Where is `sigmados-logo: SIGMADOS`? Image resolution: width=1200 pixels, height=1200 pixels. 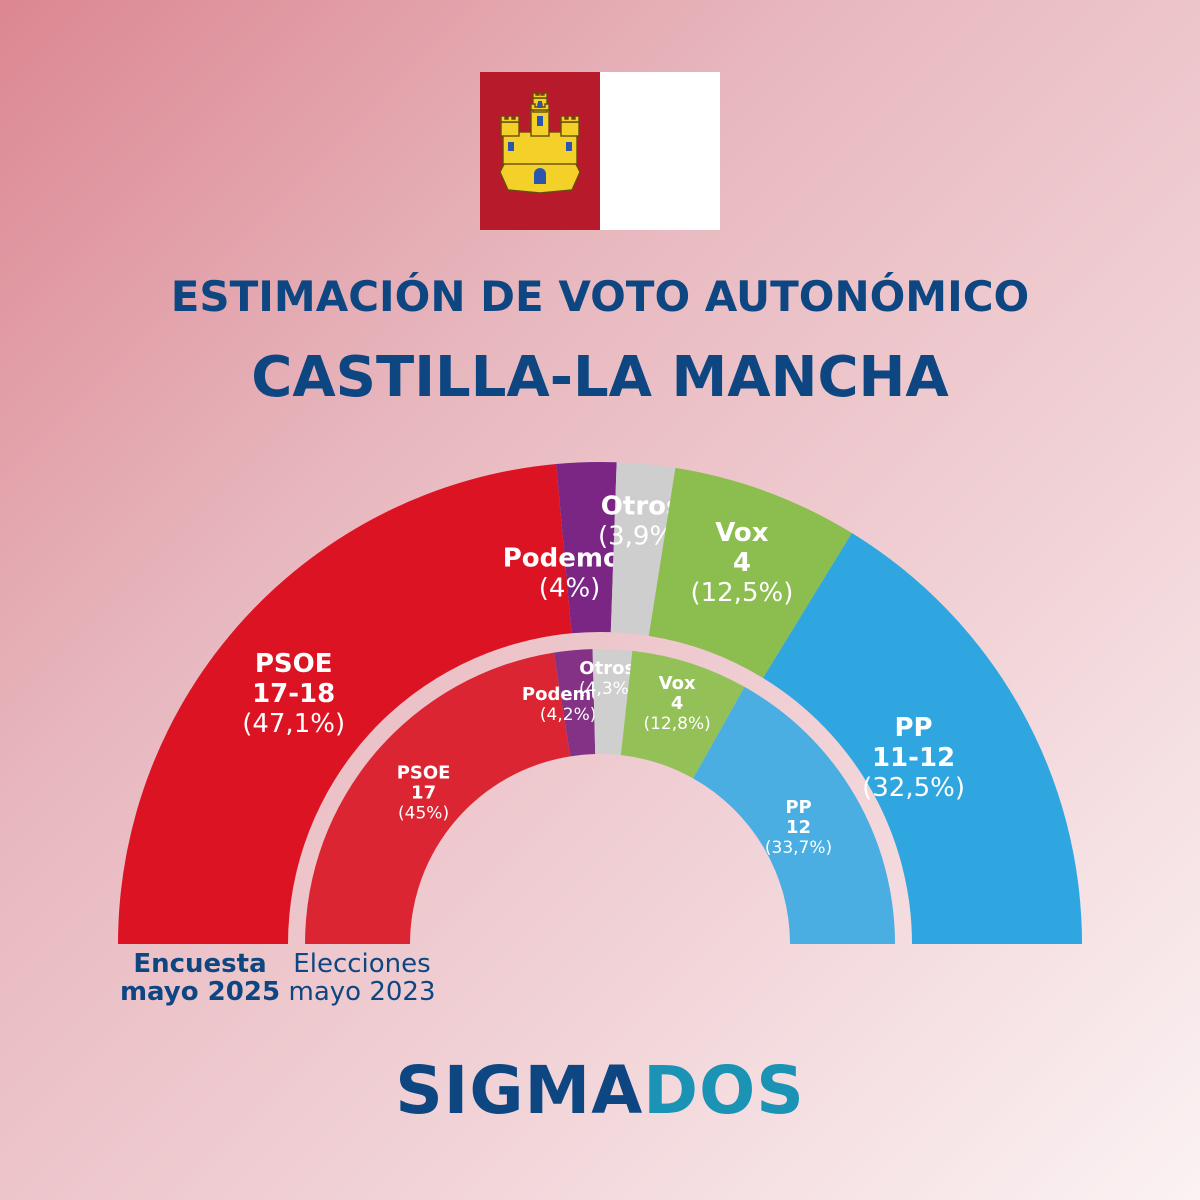 sigmados-logo: SIGMADOS is located at coordinates (600, 1090).